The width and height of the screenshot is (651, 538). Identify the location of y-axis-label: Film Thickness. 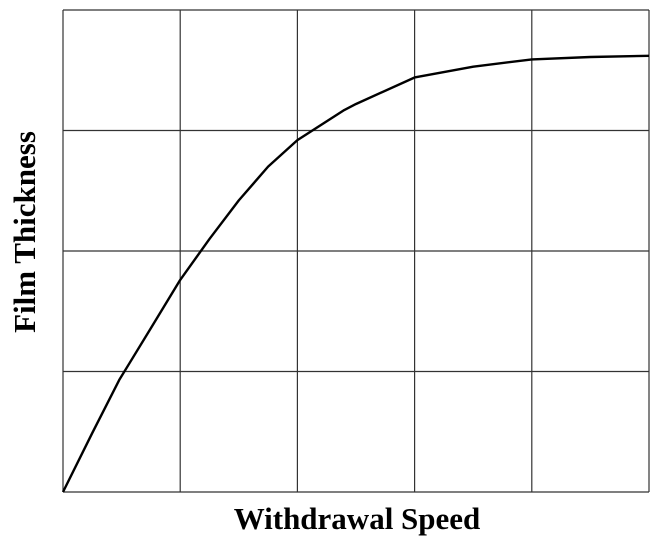
(24, 232).